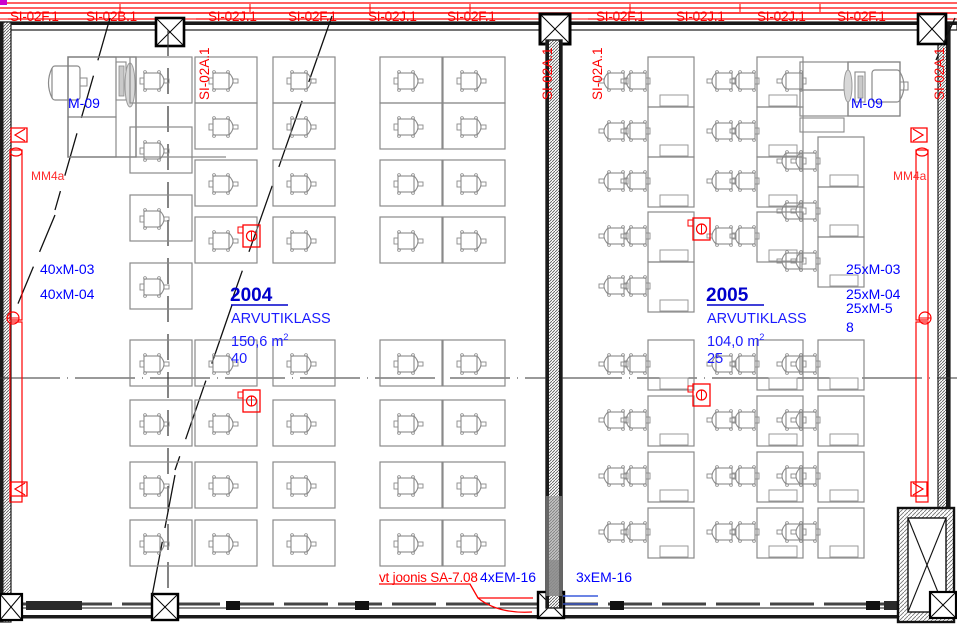 This screenshot has height=633, width=957. I want to click on zone-label-left: MM4a, so click(48, 176).